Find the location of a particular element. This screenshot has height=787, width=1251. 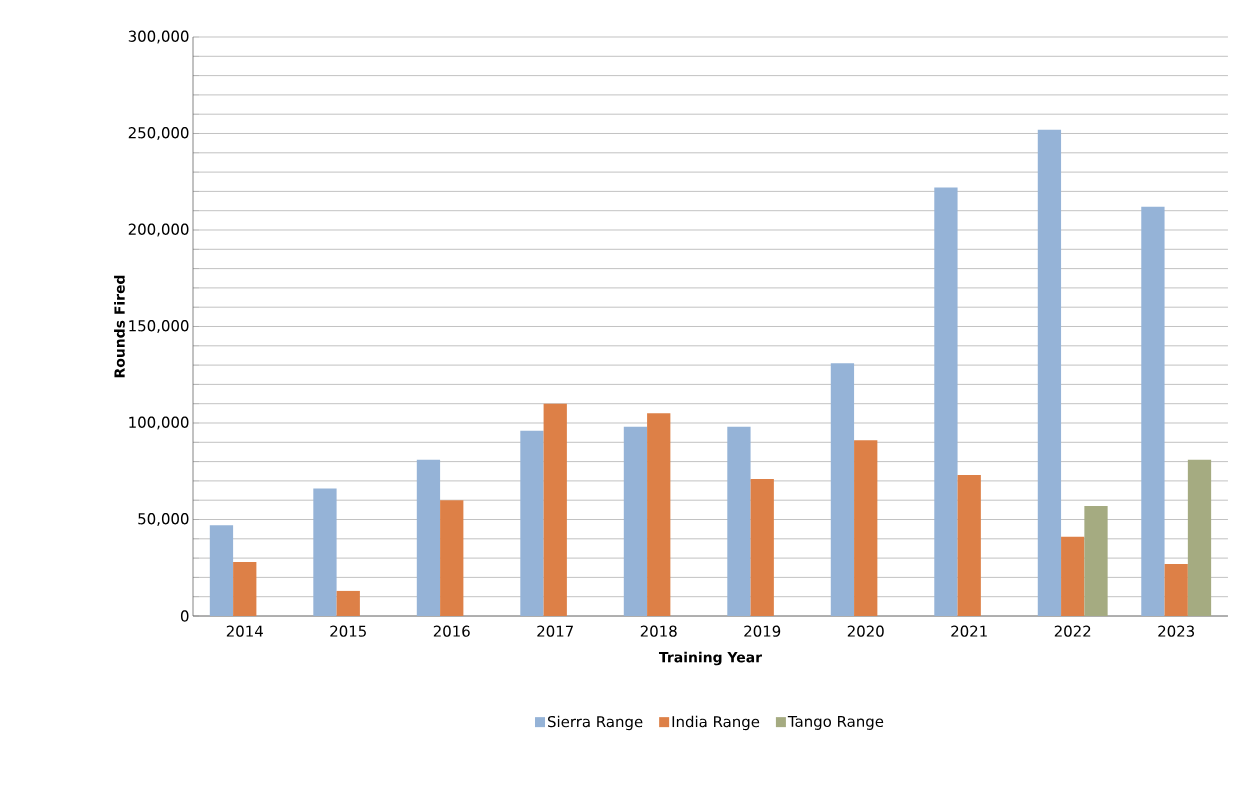

y-tick-label: 100,000 is located at coordinates (159, 423).